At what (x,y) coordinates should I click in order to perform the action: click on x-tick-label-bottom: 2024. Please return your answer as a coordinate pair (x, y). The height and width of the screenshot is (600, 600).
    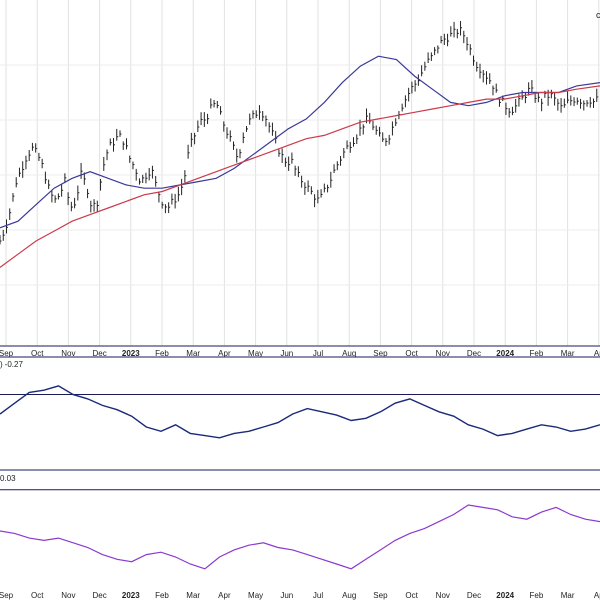
    Looking at the image, I should click on (505, 595).